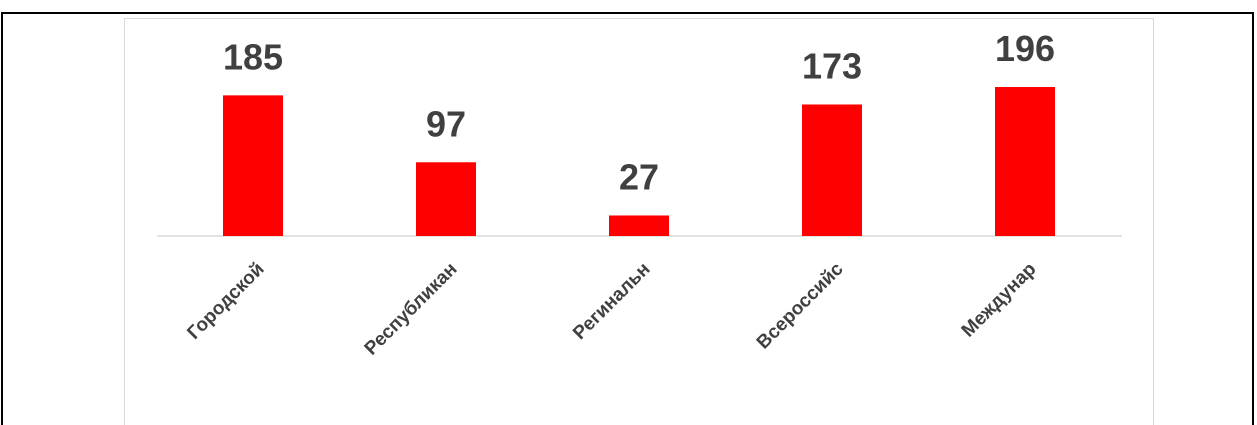 The width and height of the screenshot is (1257, 425). I want to click on x-tick-label: Междунар, so click(999, 300).